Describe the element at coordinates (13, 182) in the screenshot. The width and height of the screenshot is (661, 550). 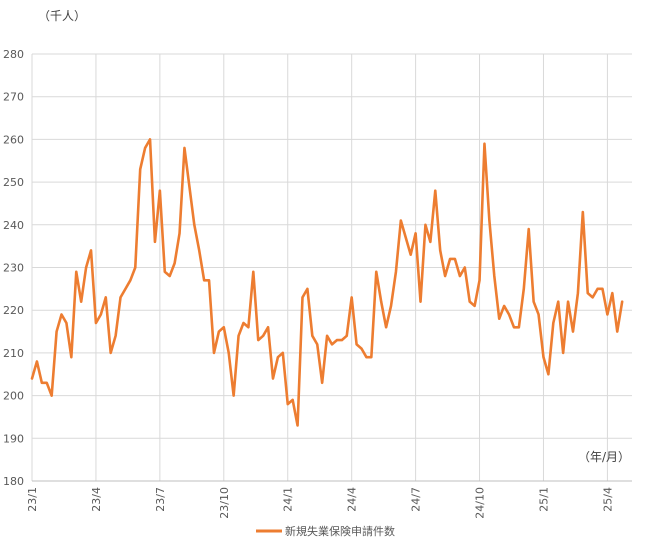
I see `y-tick-label: 250` at that location.